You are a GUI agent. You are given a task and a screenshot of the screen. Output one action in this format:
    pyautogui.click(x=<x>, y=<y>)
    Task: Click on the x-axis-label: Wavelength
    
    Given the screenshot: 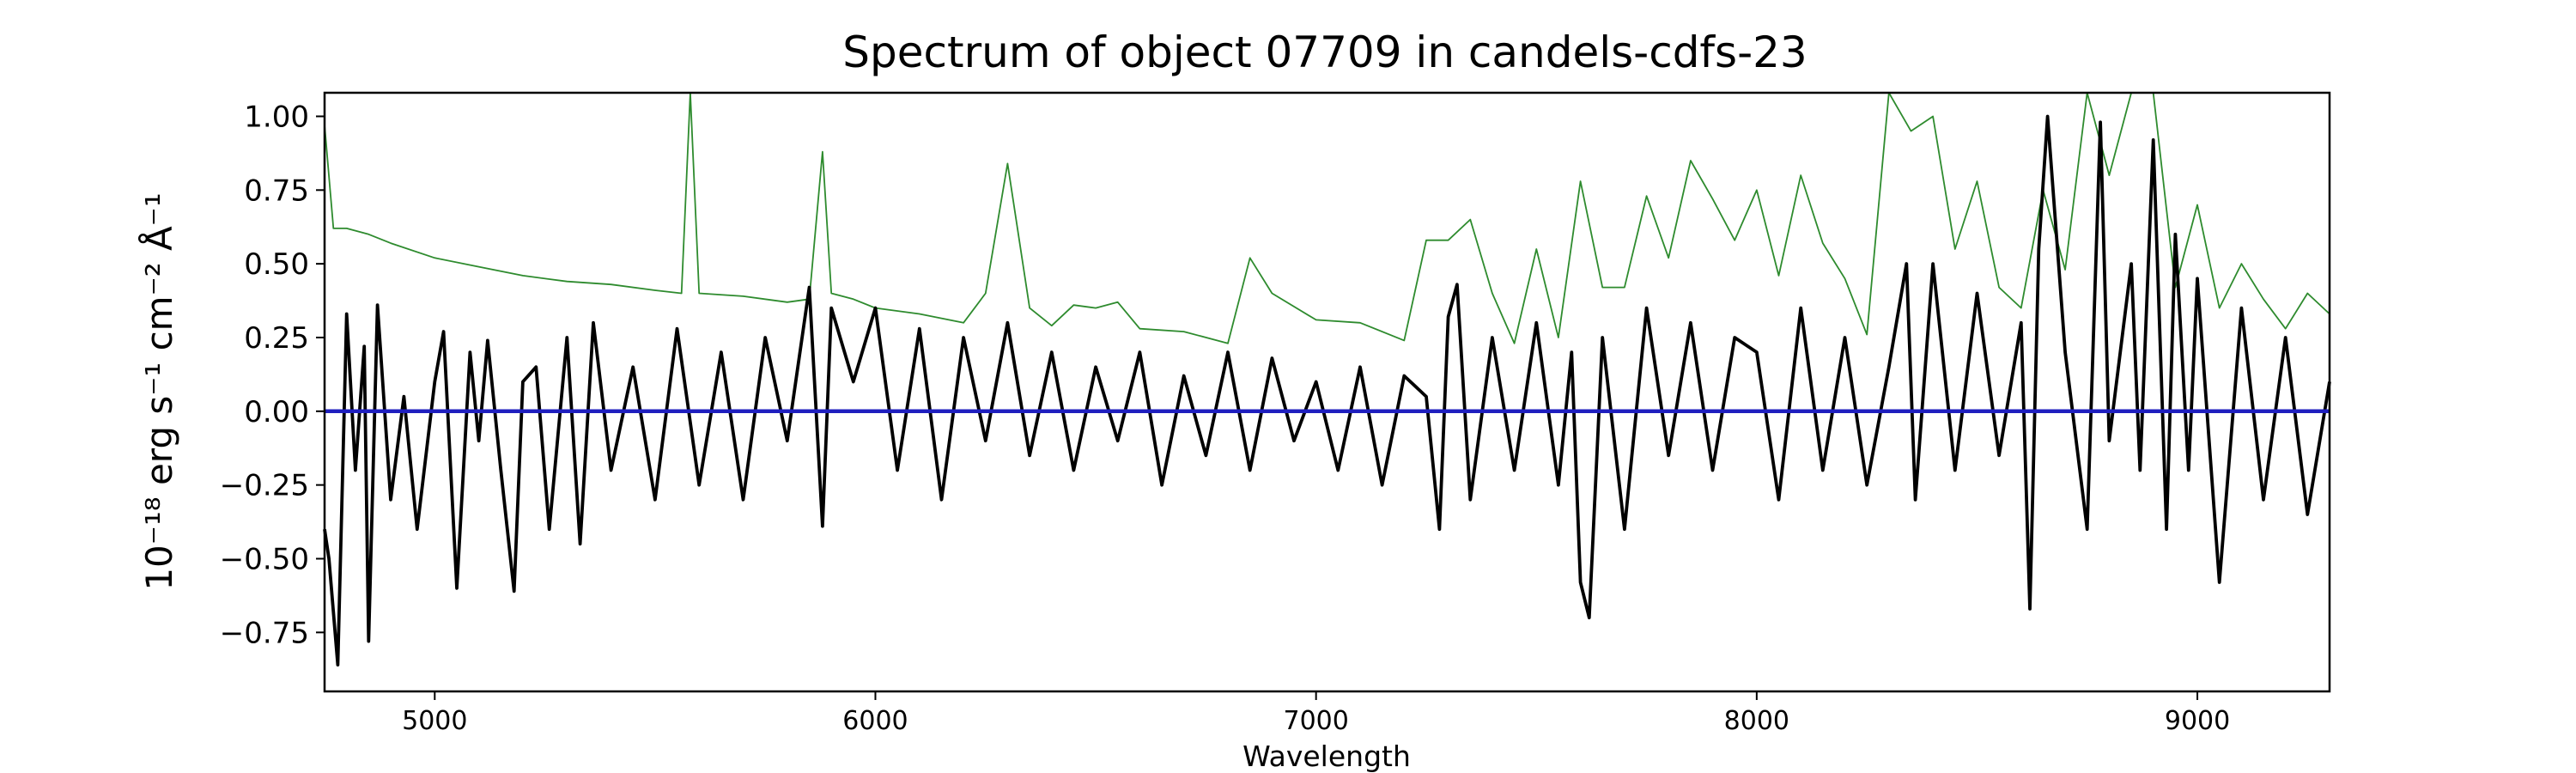 What is the action you would take?
    pyautogui.click(x=1327, y=756)
    